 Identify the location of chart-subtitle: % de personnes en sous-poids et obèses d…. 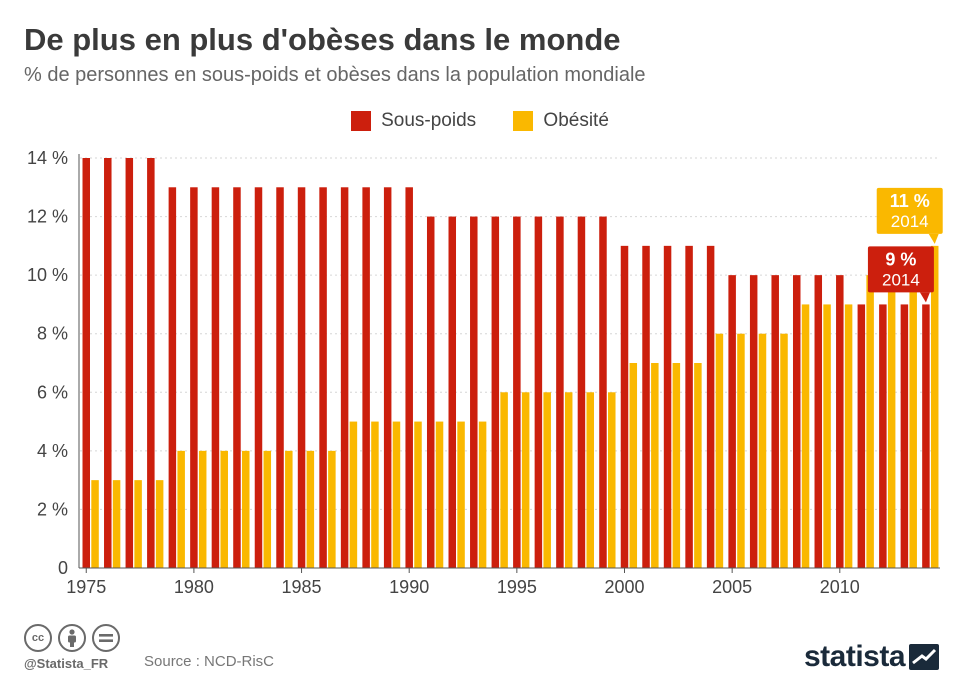
(335, 75).